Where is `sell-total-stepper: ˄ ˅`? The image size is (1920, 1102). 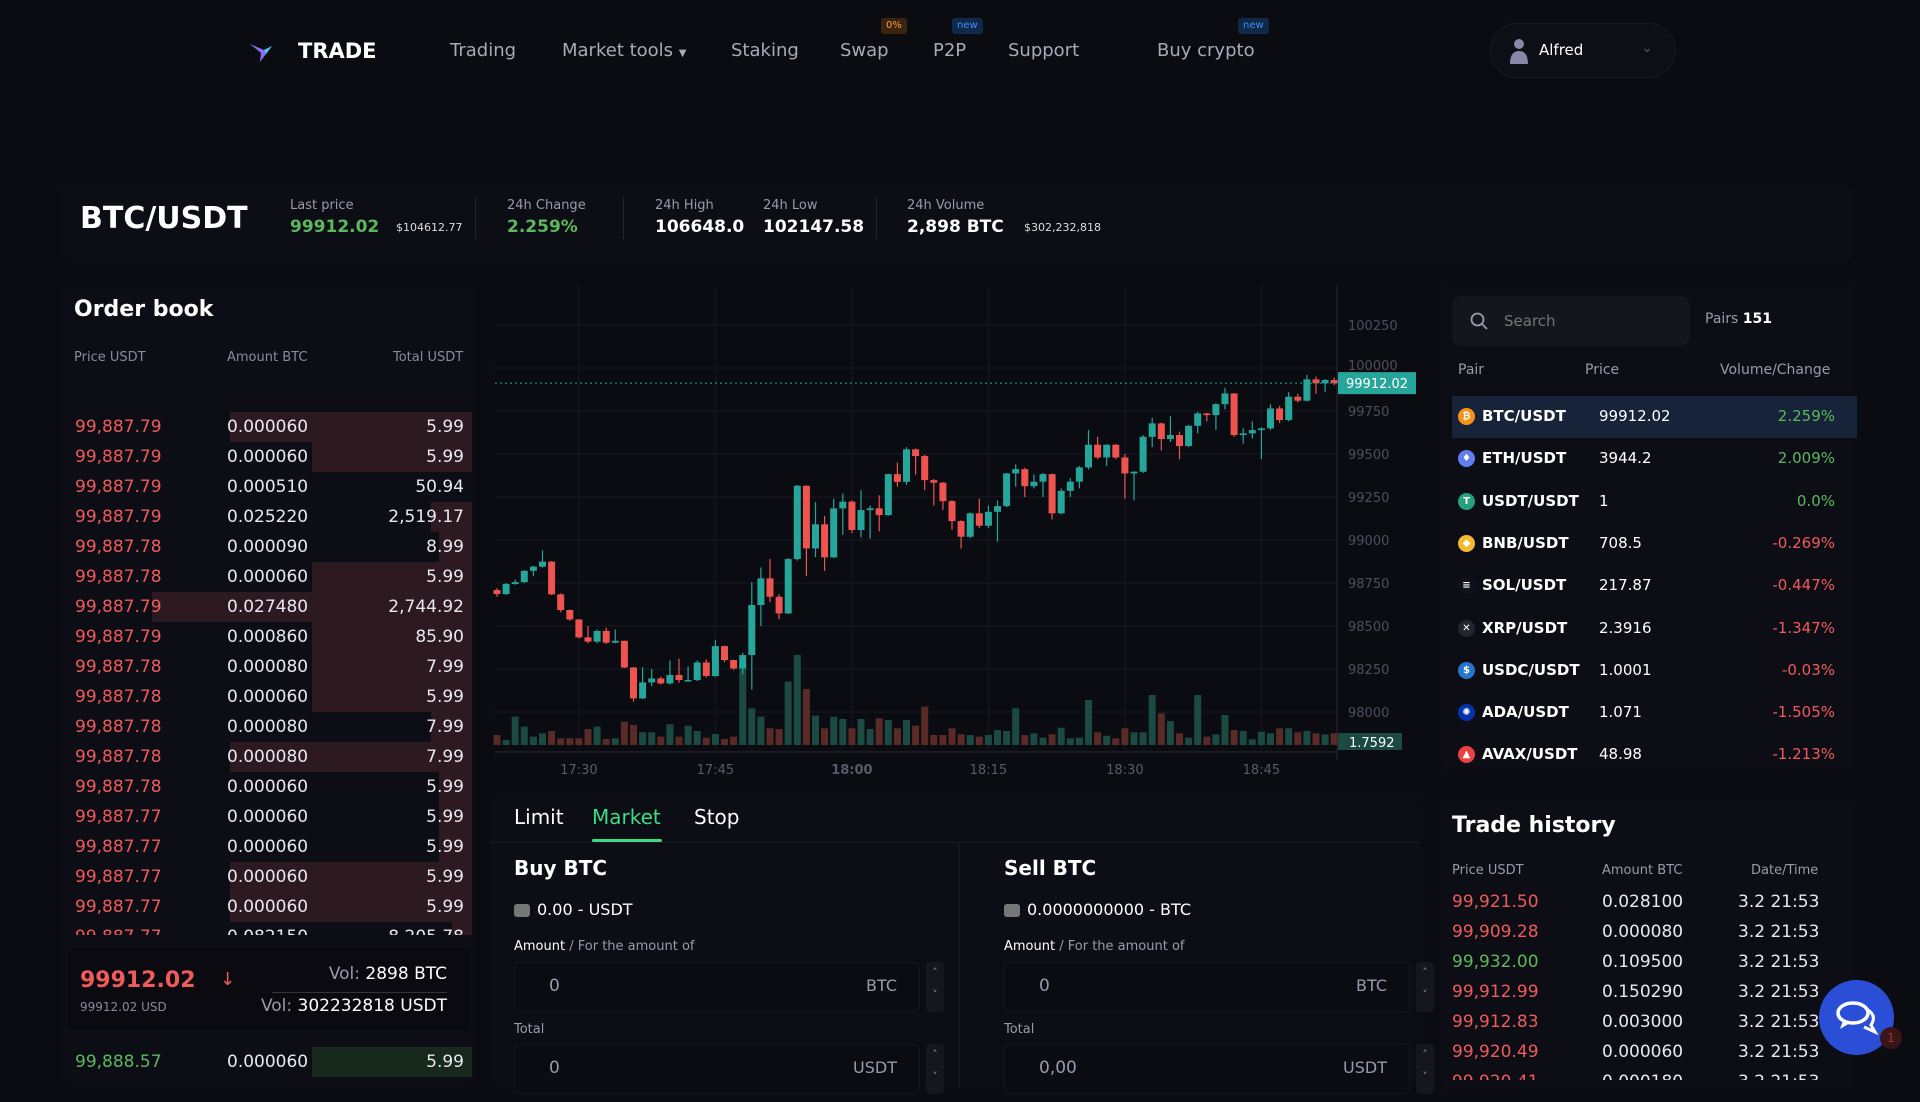
sell-total-stepper: ˄ ˅ is located at coordinates (1425, 1069).